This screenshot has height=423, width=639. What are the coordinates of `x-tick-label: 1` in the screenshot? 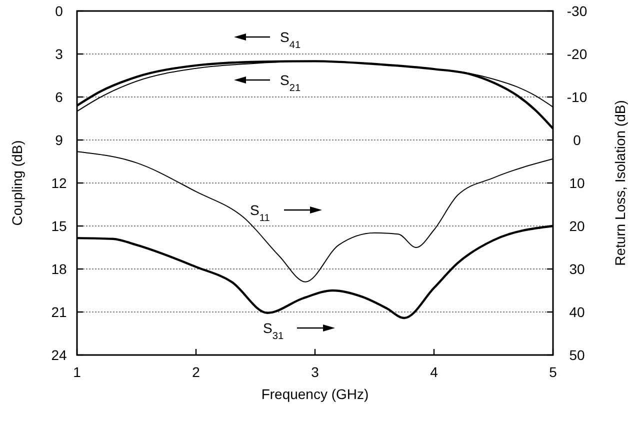 It's located at (77, 372).